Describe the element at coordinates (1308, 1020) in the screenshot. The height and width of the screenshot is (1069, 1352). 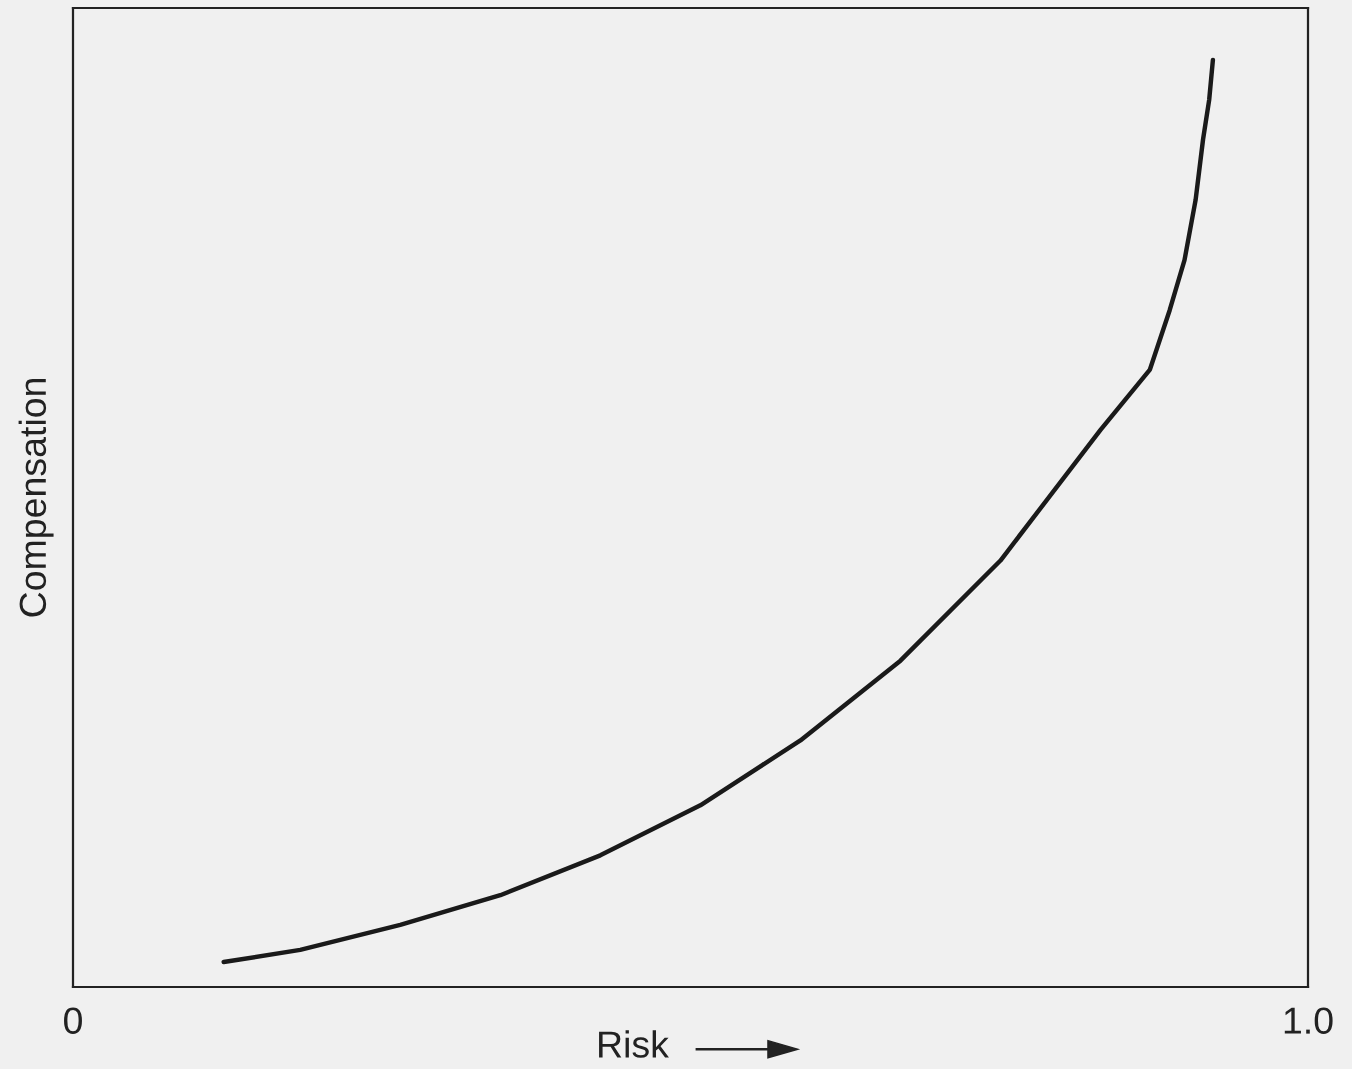
I see `x-tick-label: 1.0` at that location.